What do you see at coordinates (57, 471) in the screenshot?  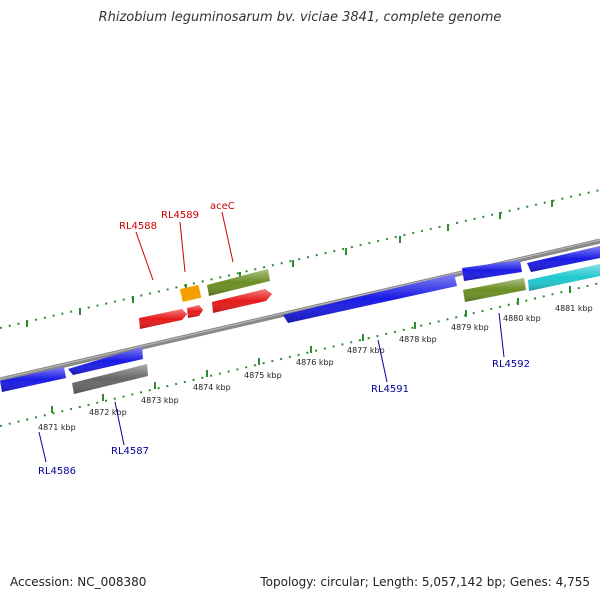 I see `gene-label: RL4586` at bounding box center [57, 471].